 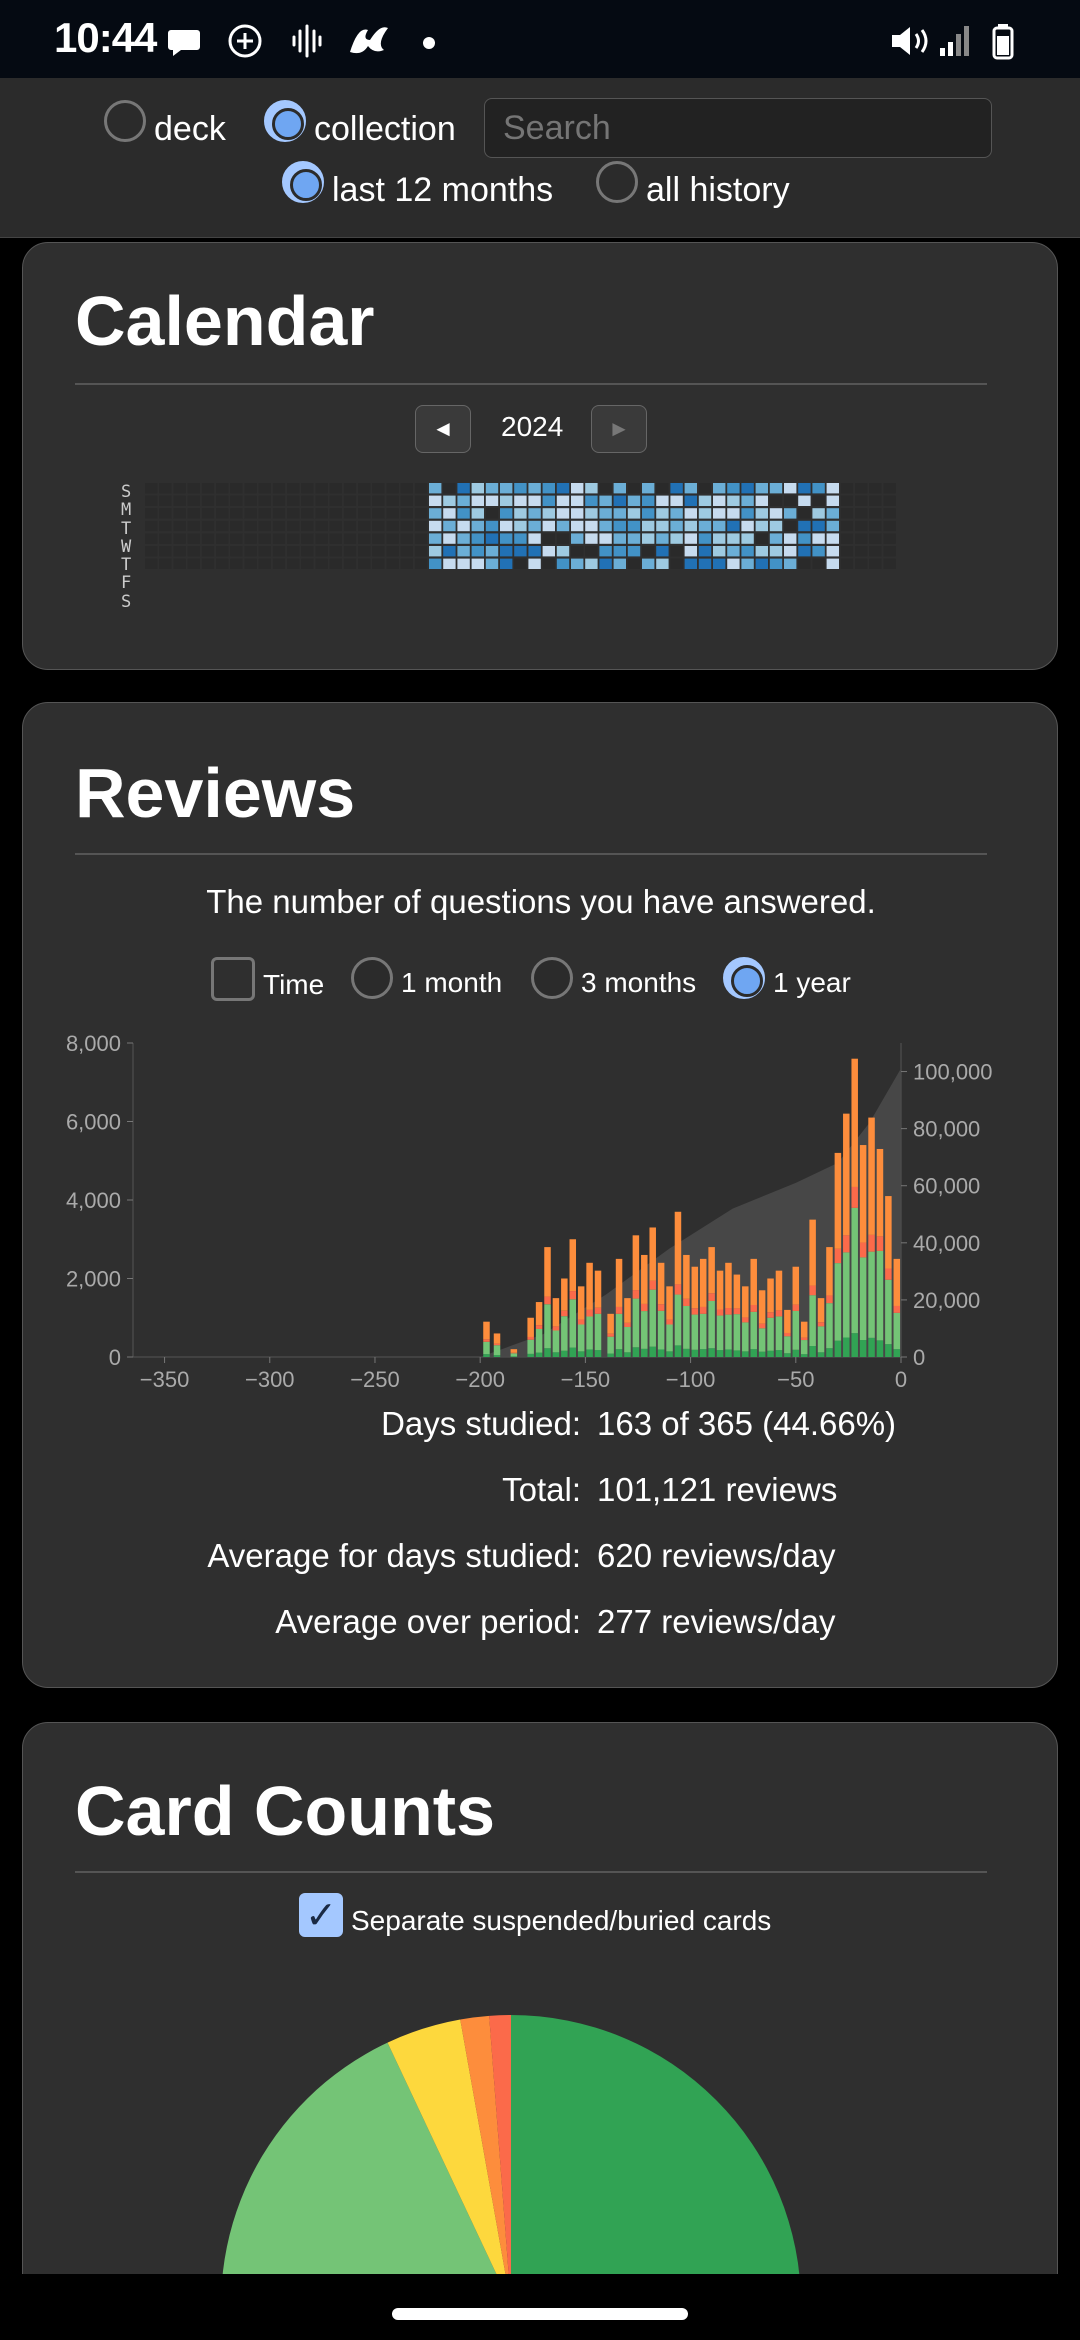 What do you see at coordinates (233, 979) in the screenshot?
I see `checkbox-box` at bounding box center [233, 979].